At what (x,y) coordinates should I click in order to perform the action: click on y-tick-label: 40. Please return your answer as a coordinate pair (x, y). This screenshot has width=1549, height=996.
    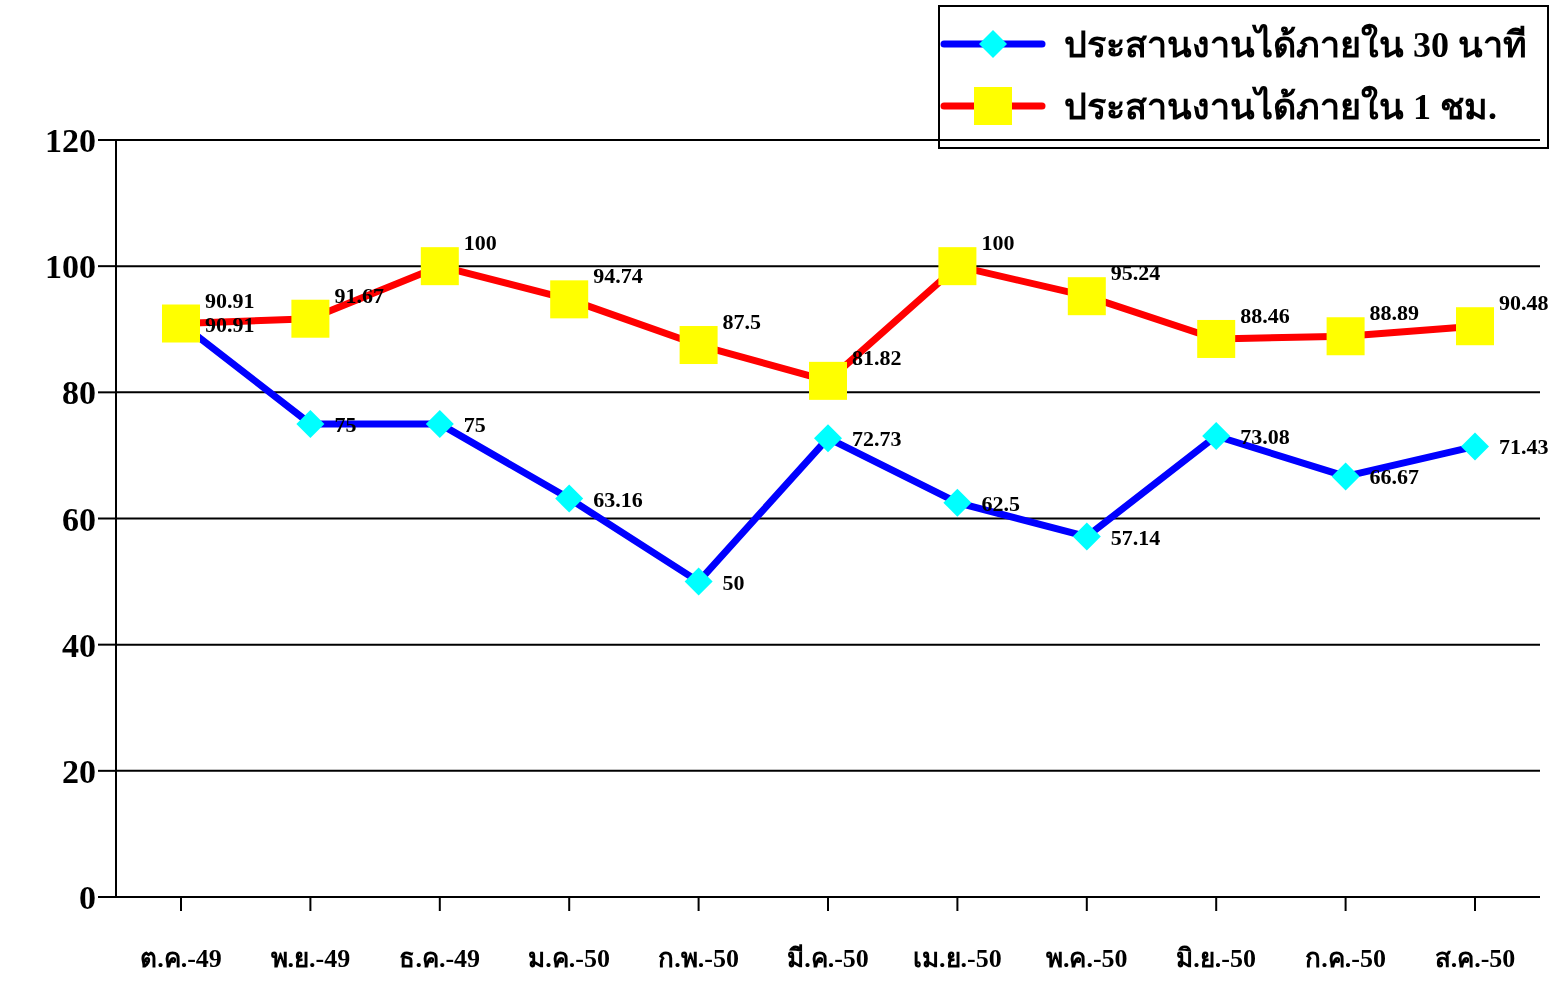
    Looking at the image, I should click on (79, 645).